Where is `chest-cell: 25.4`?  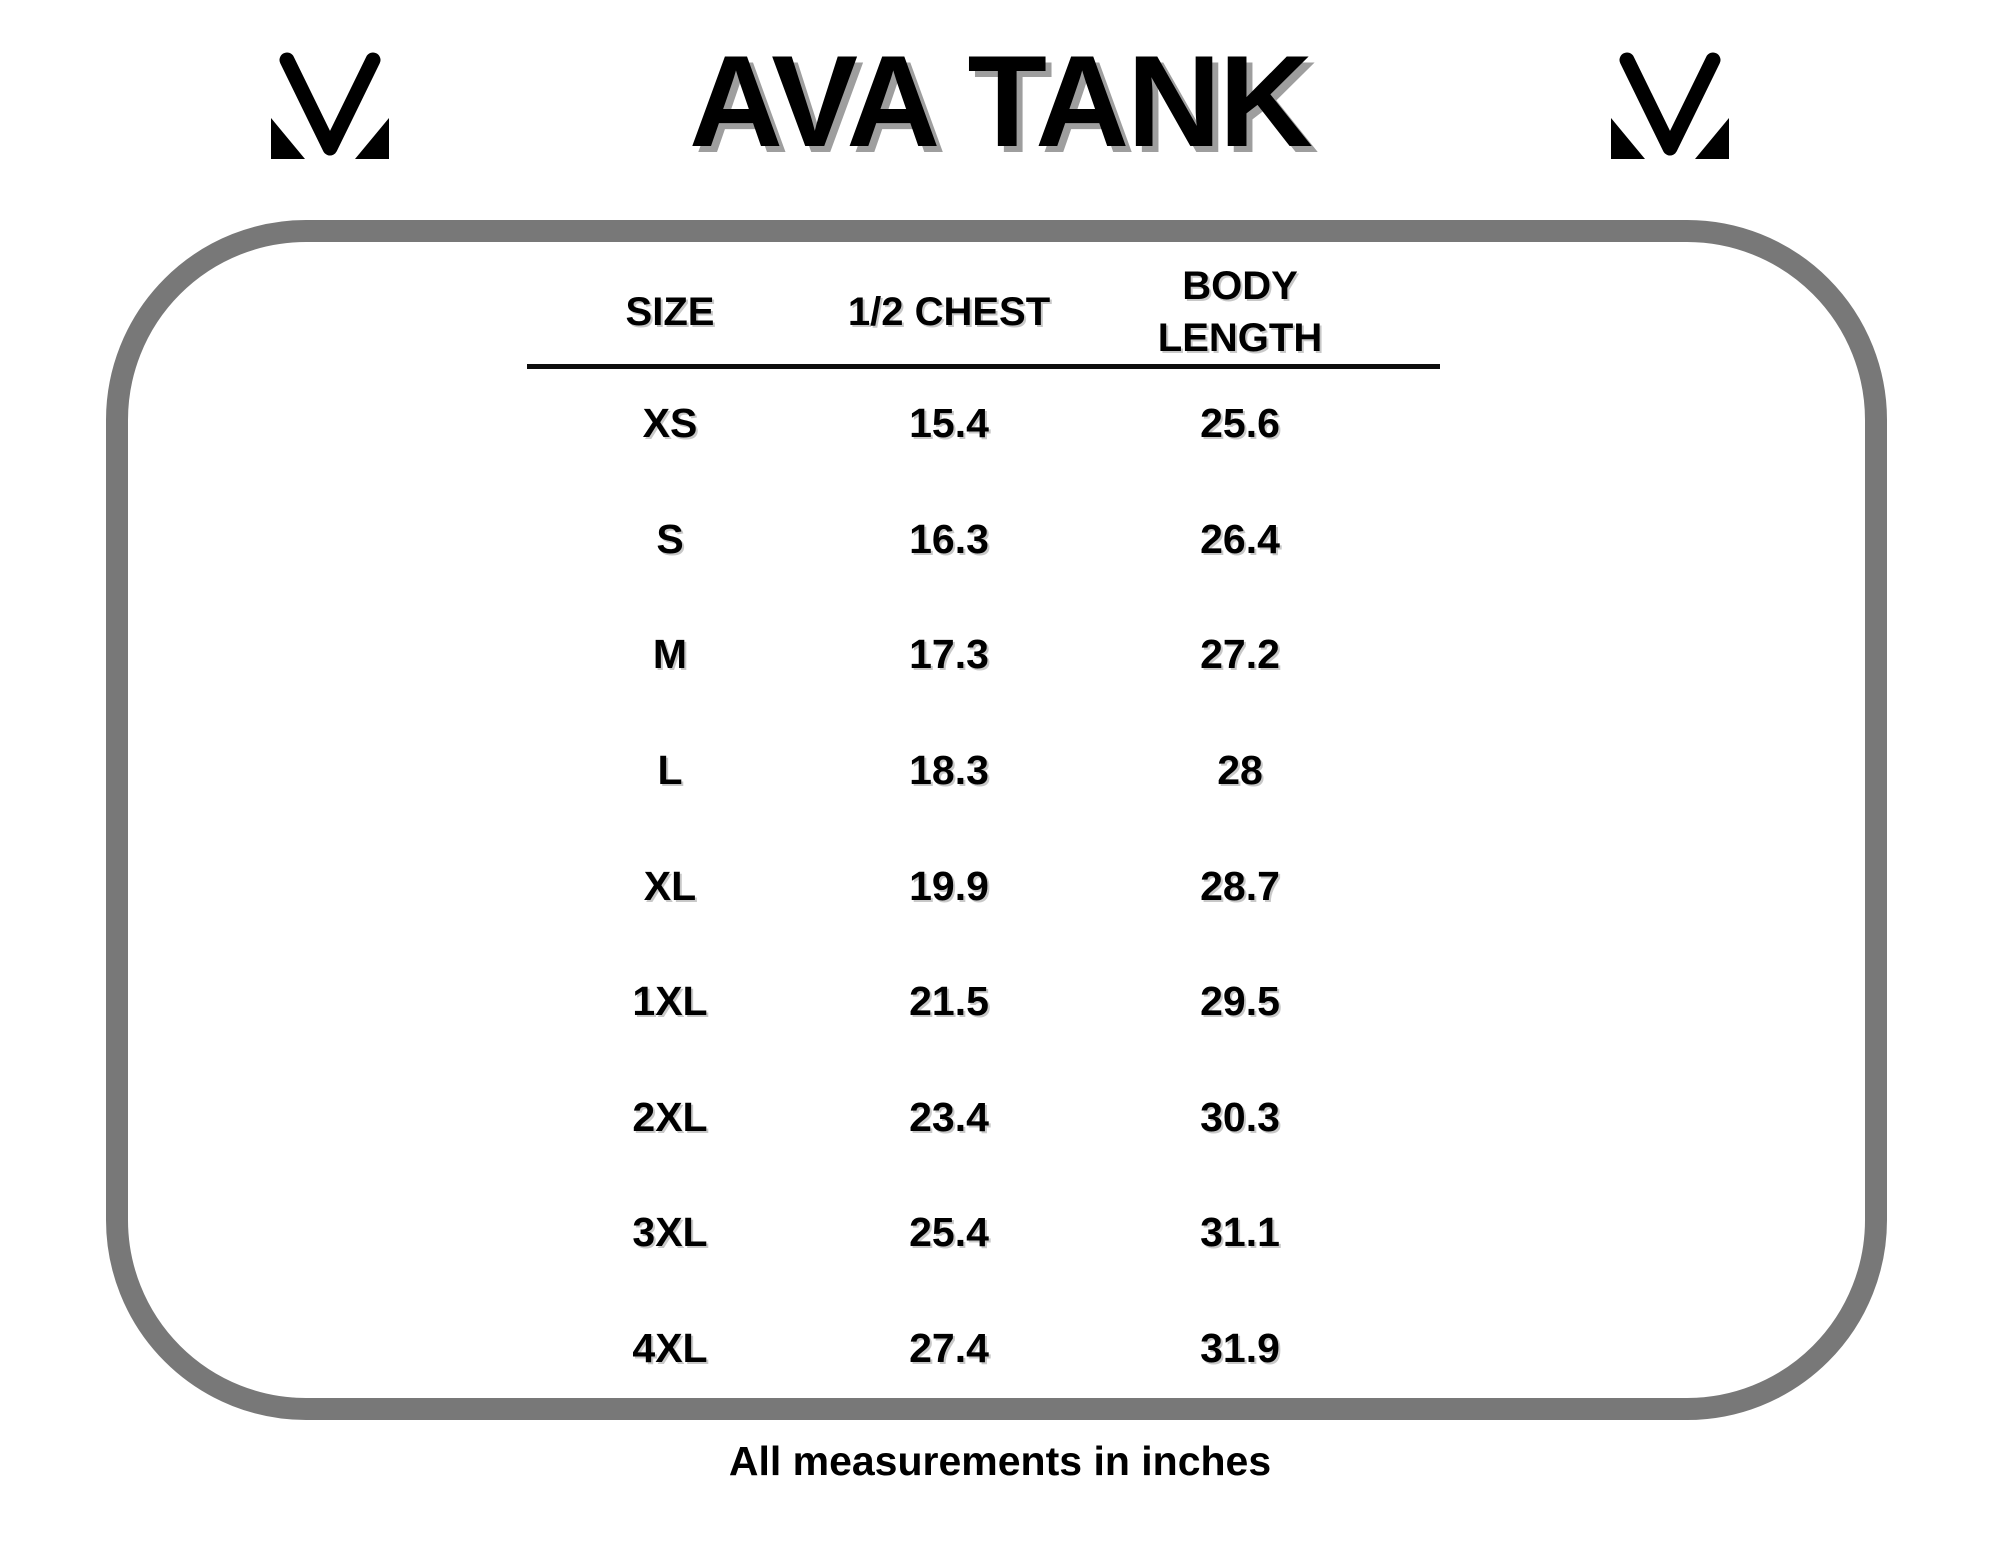 chest-cell: 25.4 is located at coordinates (949, 1232).